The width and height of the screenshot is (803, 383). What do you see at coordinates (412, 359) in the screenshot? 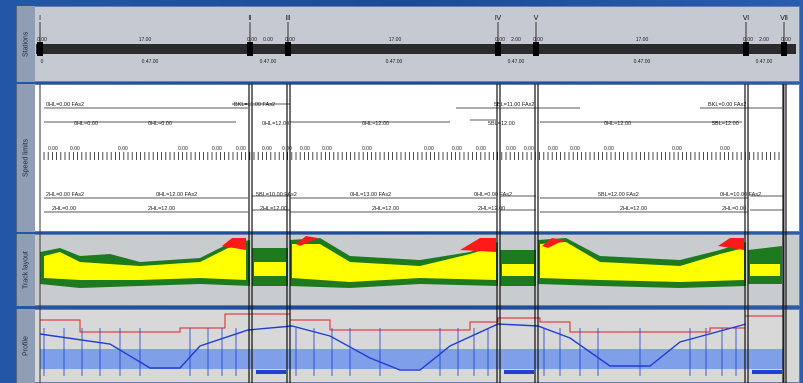
I see `profile-blue-band` at bounding box center [412, 359].